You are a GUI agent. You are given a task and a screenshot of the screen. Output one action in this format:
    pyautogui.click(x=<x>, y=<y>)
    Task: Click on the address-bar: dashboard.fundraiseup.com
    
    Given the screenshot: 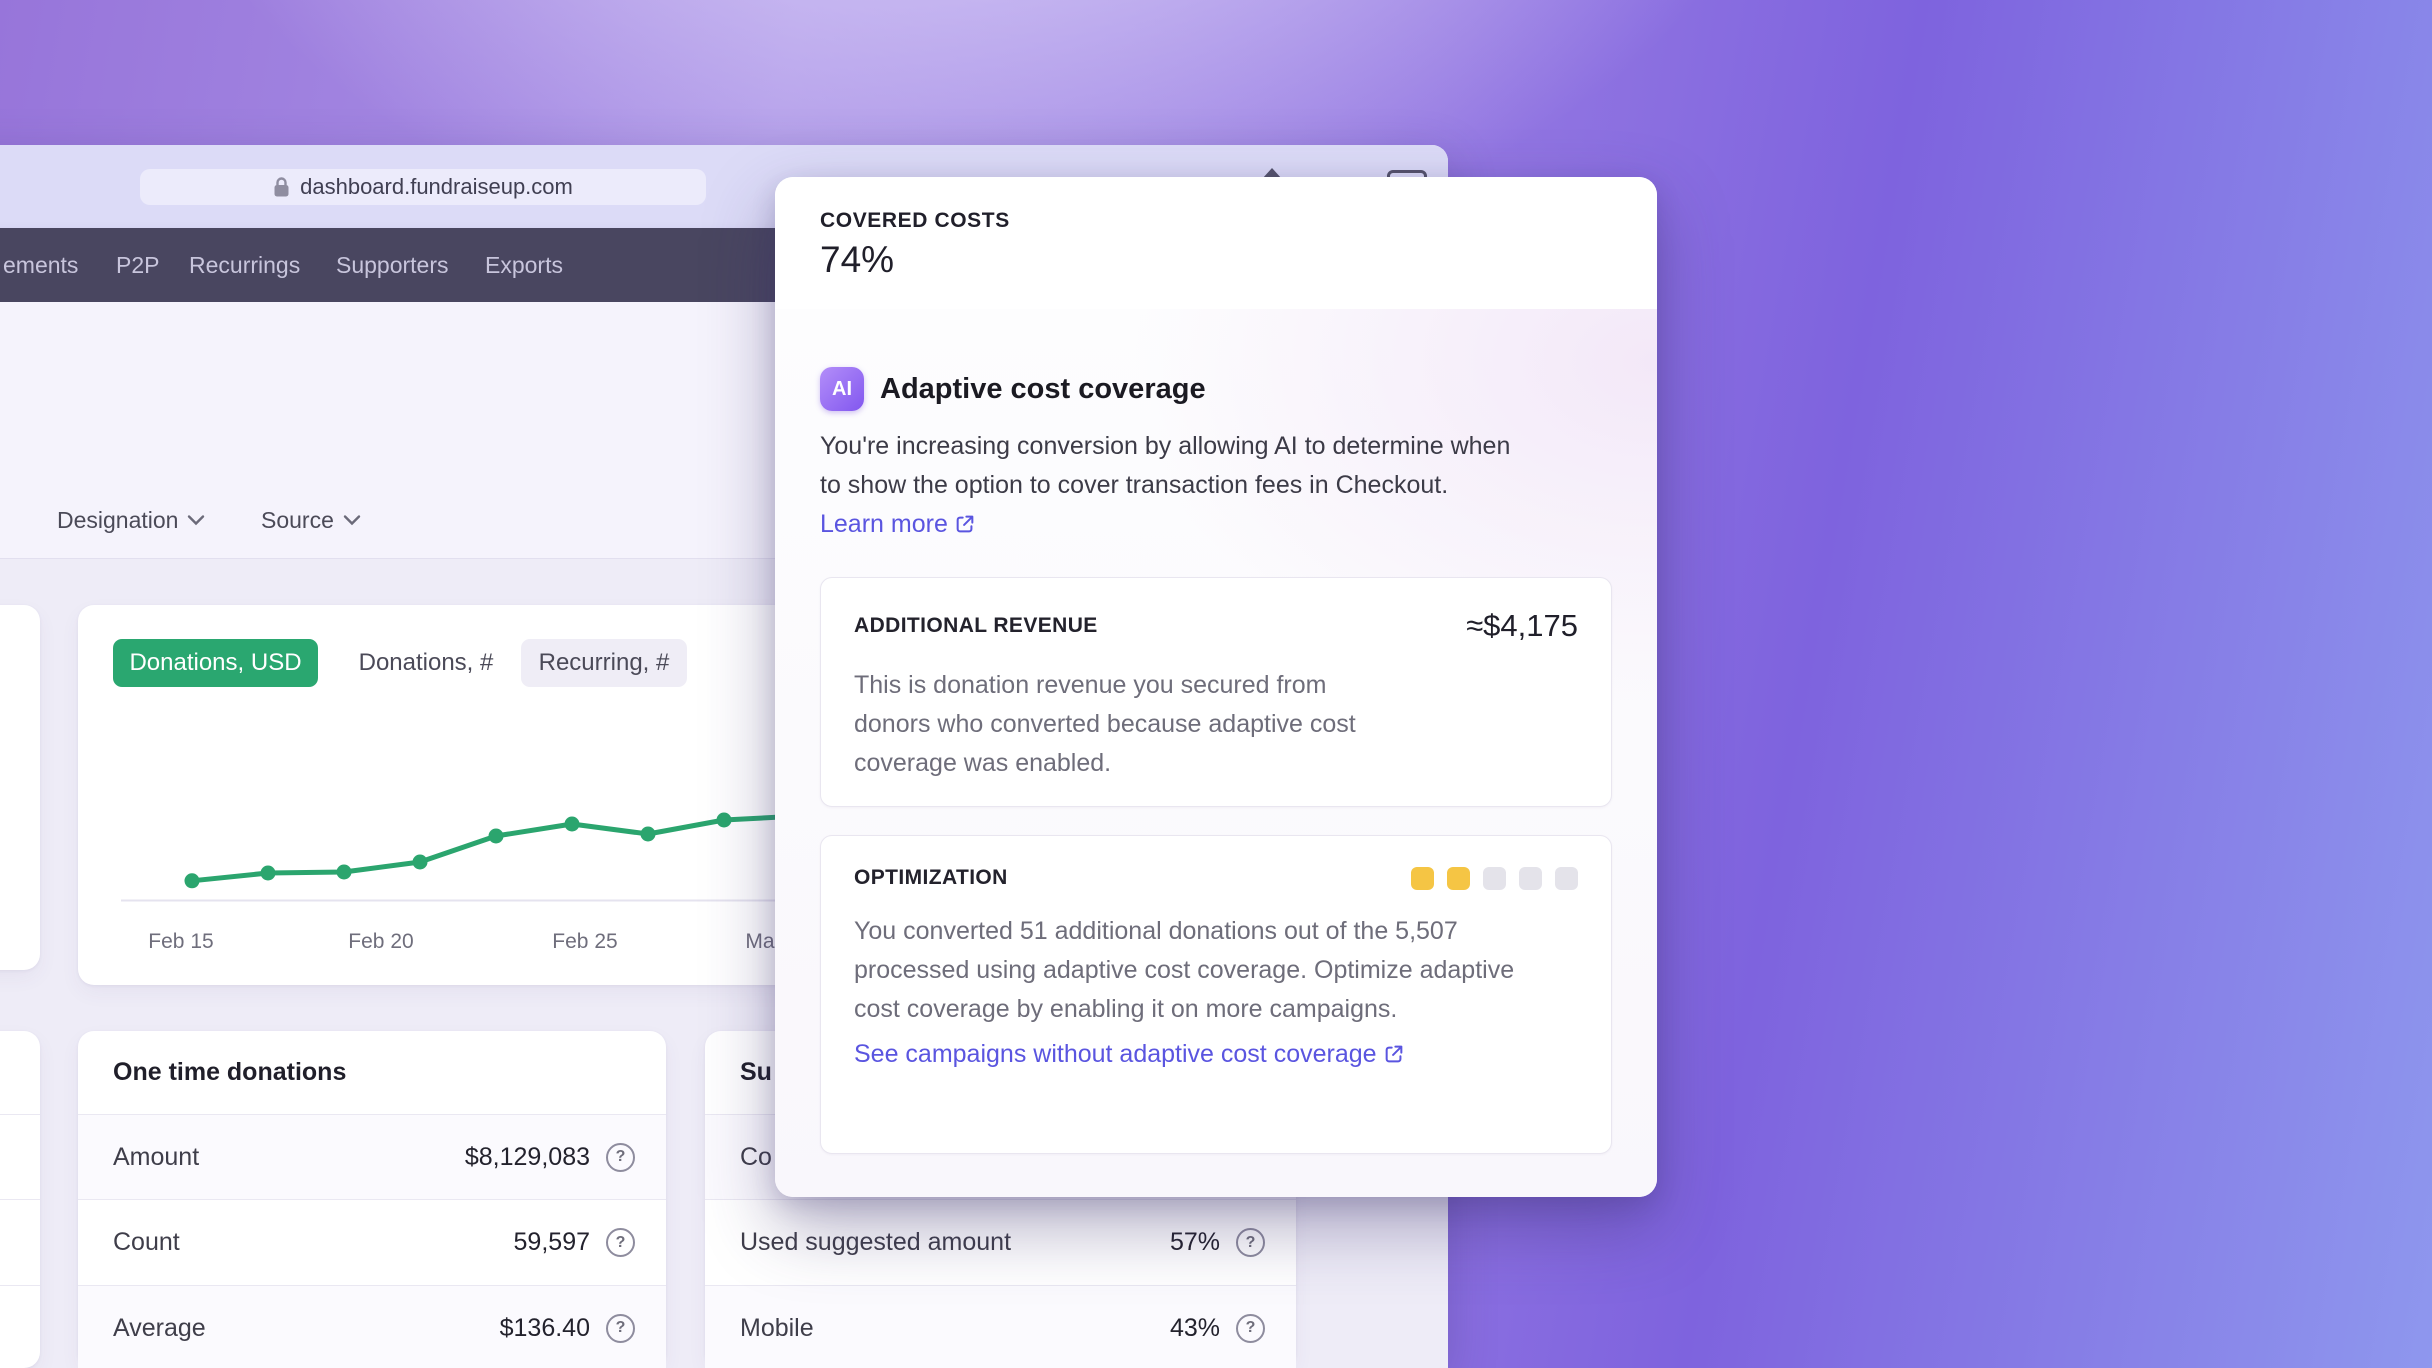 What is the action you would take?
    pyautogui.click(x=423, y=187)
    